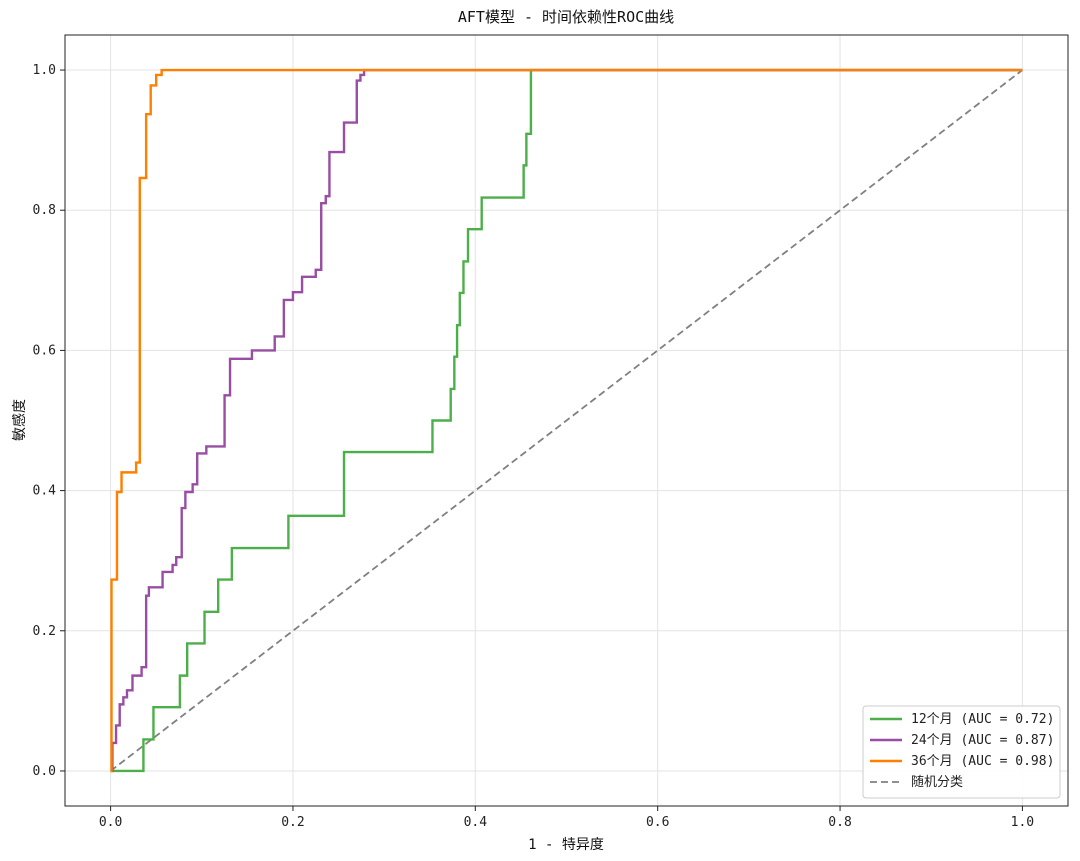  What do you see at coordinates (19, 420) in the screenshot?
I see `y-axis-label: 敏感度` at bounding box center [19, 420].